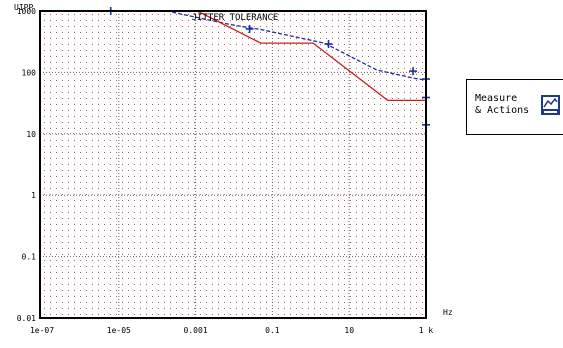 This screenshot has height=348, width=563. Describe the element at coordinates (26, 11) in the screenshot. I see `y-tick-label: 1000` at that location.